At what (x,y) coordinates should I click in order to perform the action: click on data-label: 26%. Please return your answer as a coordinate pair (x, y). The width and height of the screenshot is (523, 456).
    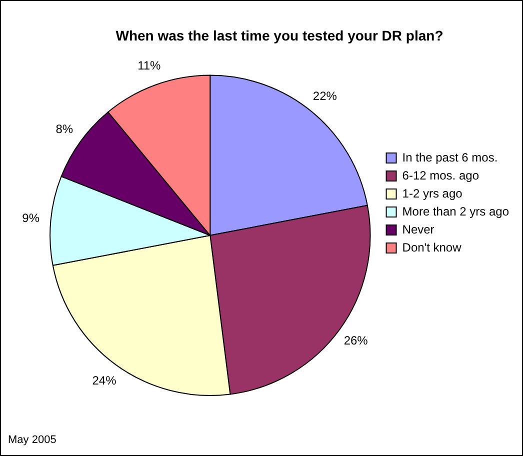
    Looking at the image, I should click on (356, 341).